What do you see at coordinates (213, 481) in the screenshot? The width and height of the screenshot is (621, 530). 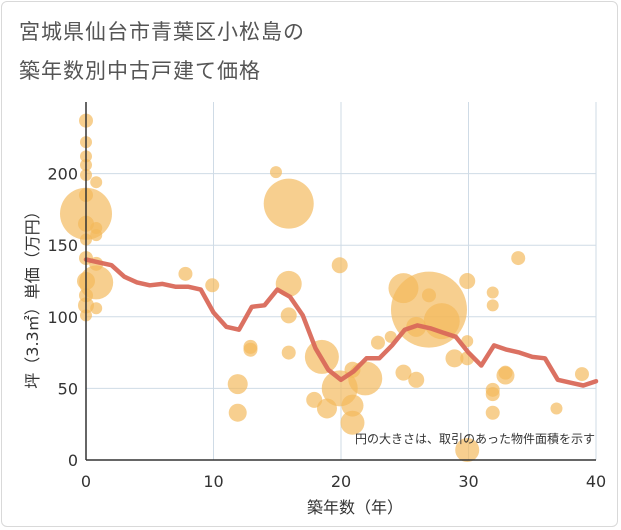 I see `x-tick-label: 10` at bounding box center [213, 481].